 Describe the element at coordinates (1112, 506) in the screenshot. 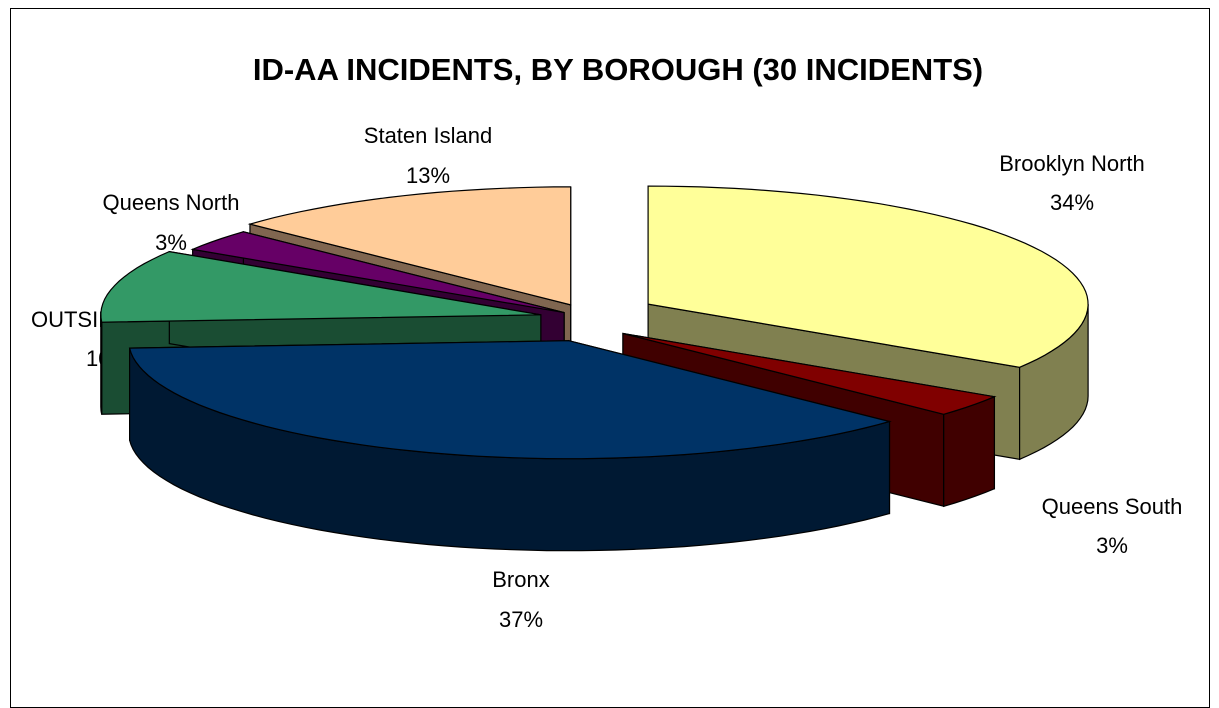

I see `slice-name: Queens South` at that location.